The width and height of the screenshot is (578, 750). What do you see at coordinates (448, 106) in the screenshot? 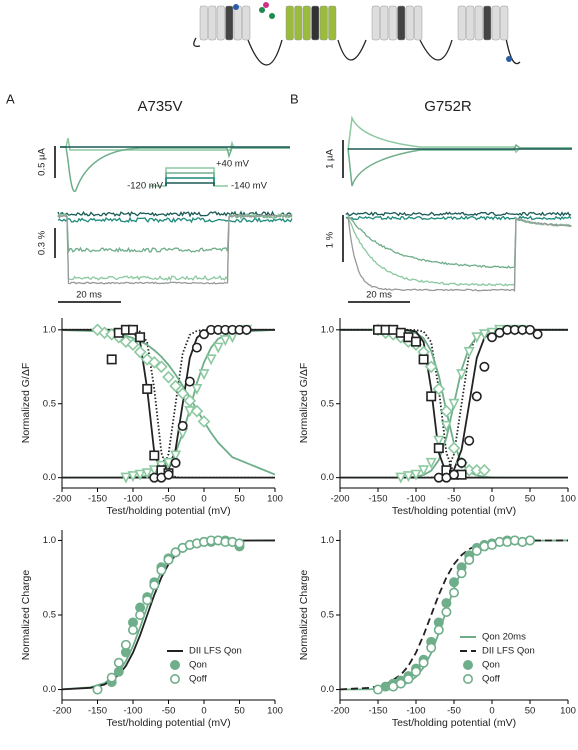
I see `panel-title: G752R` at bounding box center [448, 106].